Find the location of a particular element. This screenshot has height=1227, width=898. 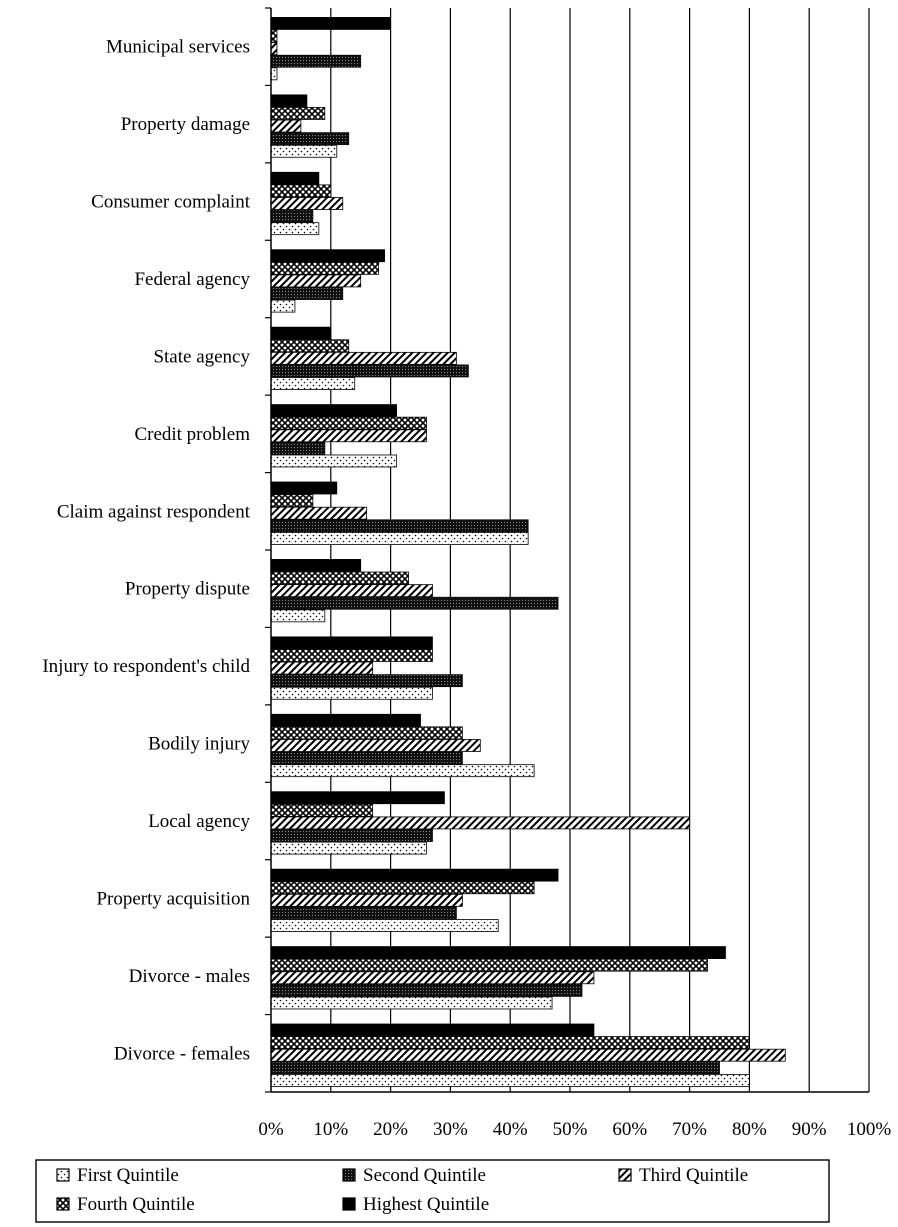

x-tick-label: 70% is located at coordinates (689, 1129).